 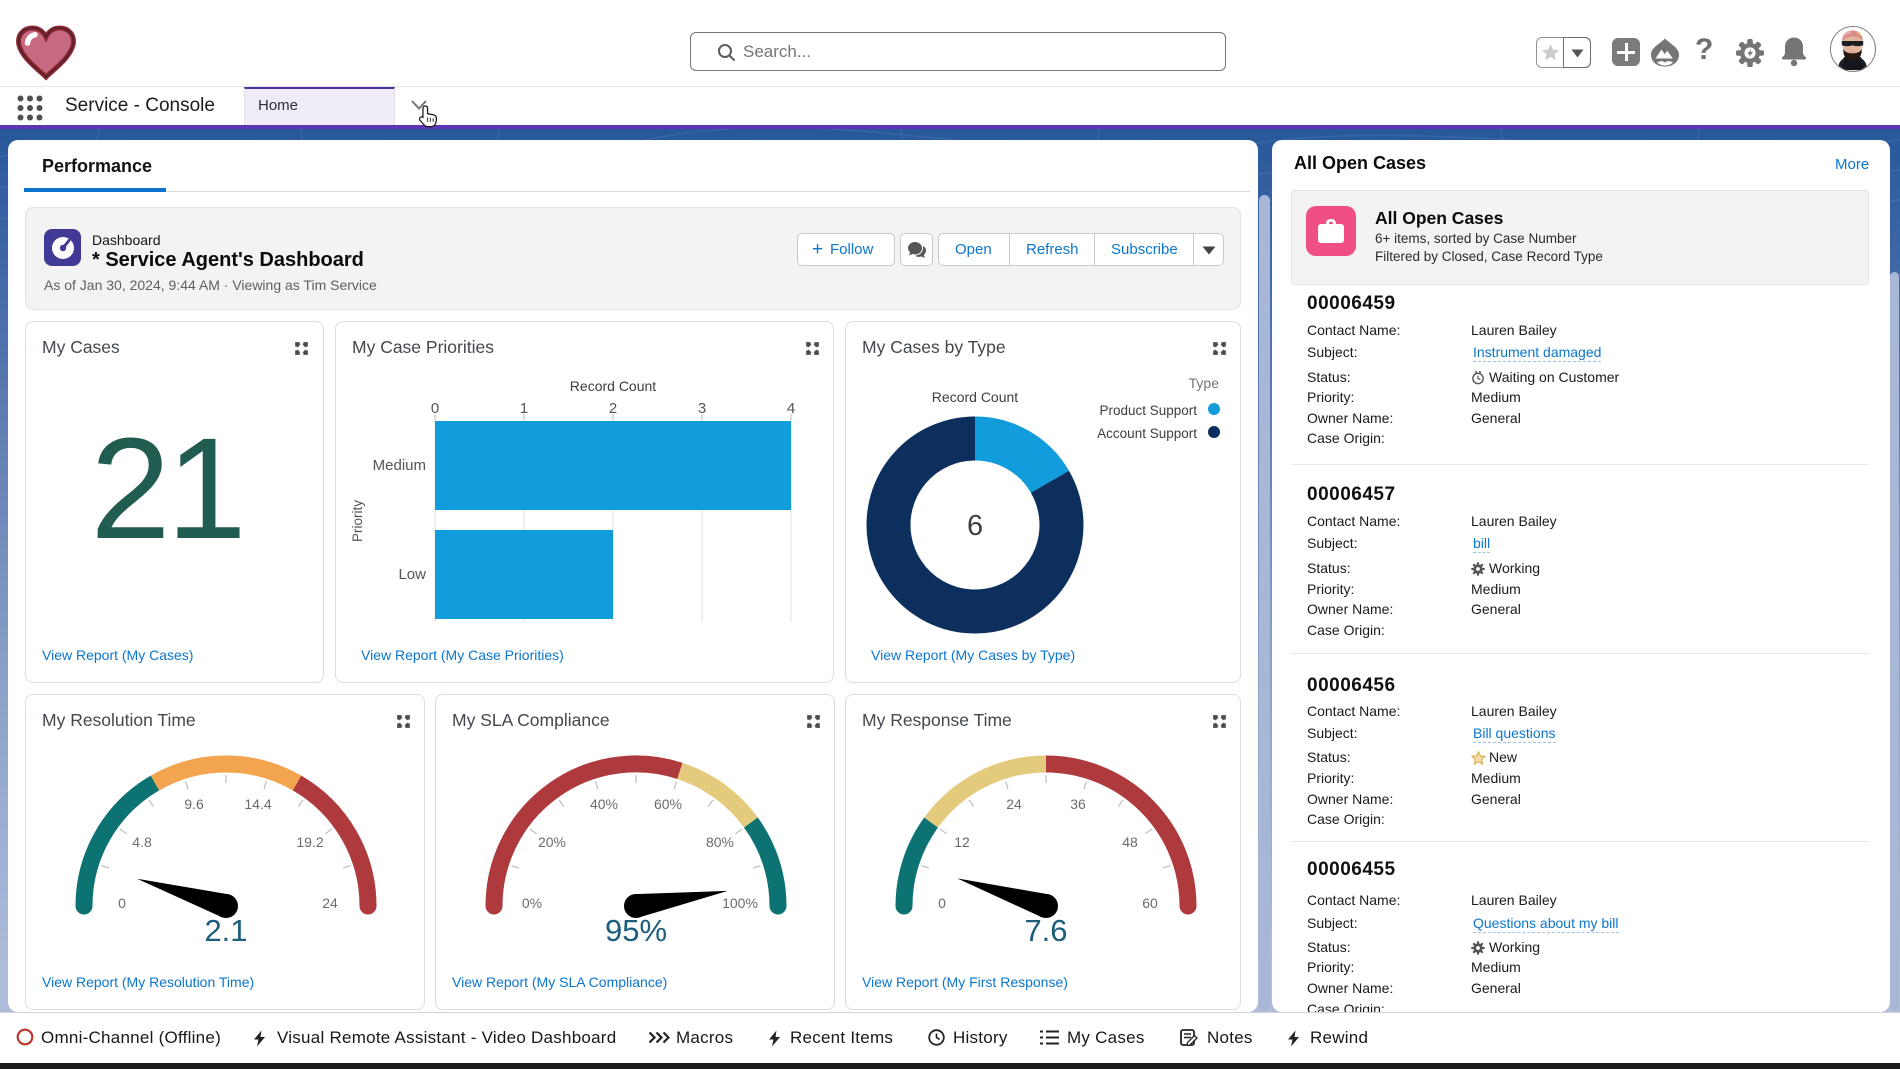 I want to click on svg-text: 0%, so click(x=532, y=903).